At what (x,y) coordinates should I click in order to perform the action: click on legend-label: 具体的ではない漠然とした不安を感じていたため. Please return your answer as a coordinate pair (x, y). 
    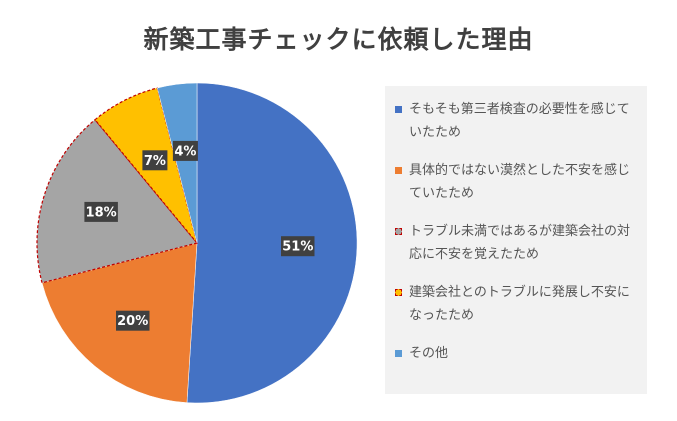
    Looking at the image, I should click on (520, 182).